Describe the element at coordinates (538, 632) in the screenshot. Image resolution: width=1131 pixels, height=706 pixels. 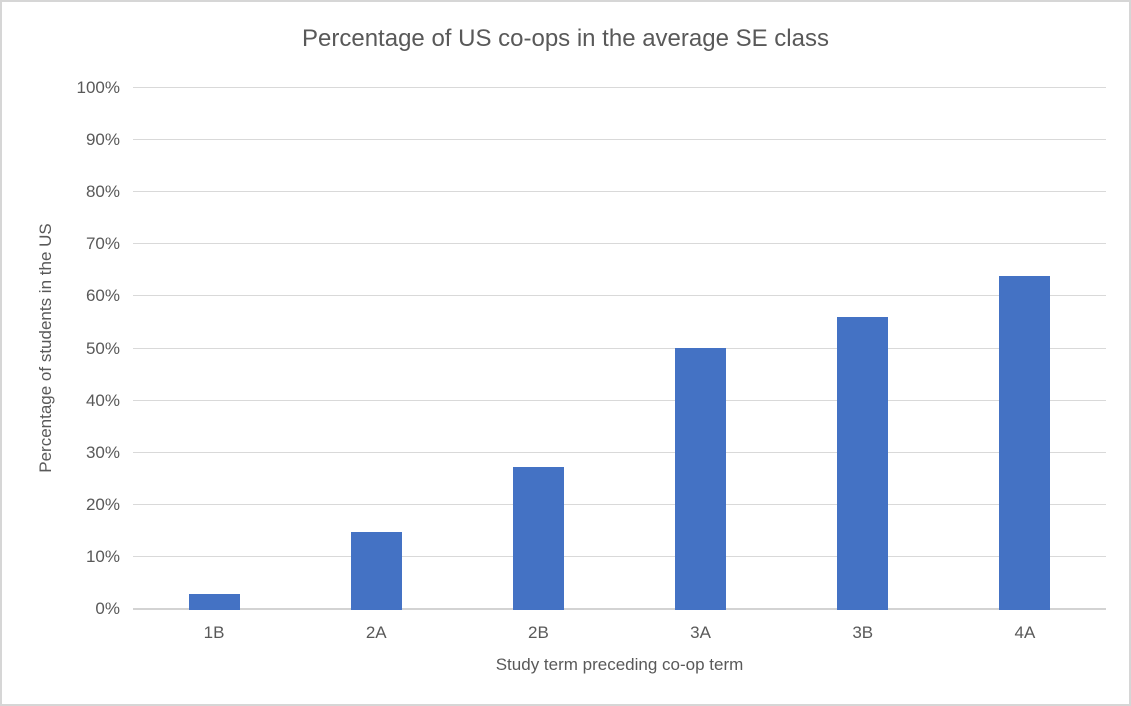
I see `x-tick-label: 2B` at that location.